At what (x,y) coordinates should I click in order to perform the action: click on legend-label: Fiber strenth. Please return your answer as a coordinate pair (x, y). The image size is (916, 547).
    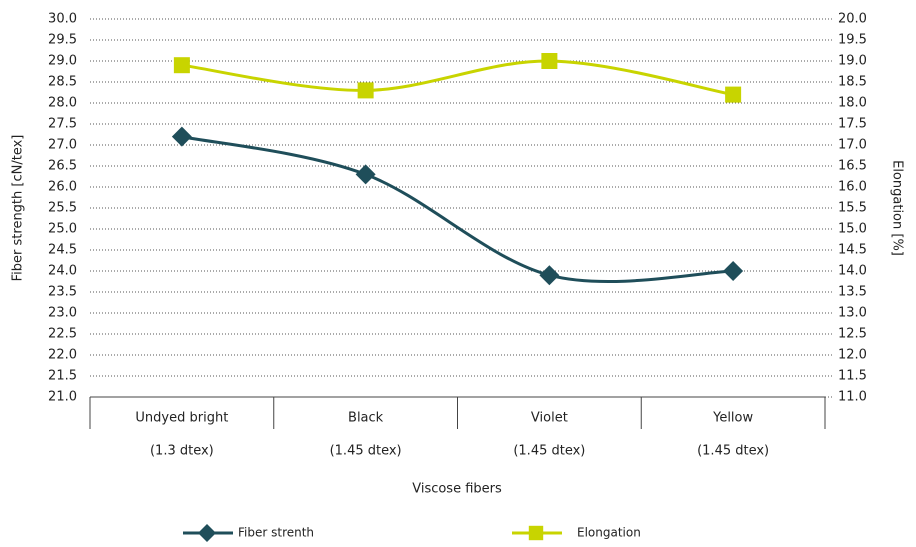
    Looking at the image, I should click on (276, 533).